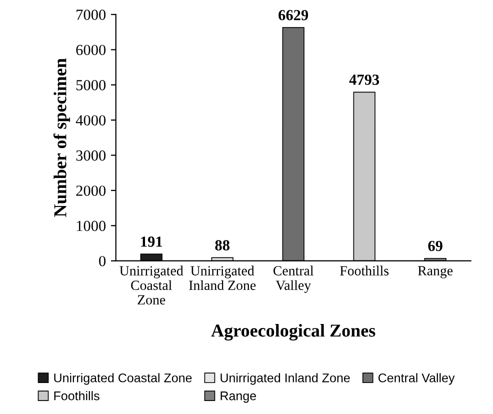 This screenshot has width=493, height=414. I want to click on y-tick-label: 1000, so click(91, 226).